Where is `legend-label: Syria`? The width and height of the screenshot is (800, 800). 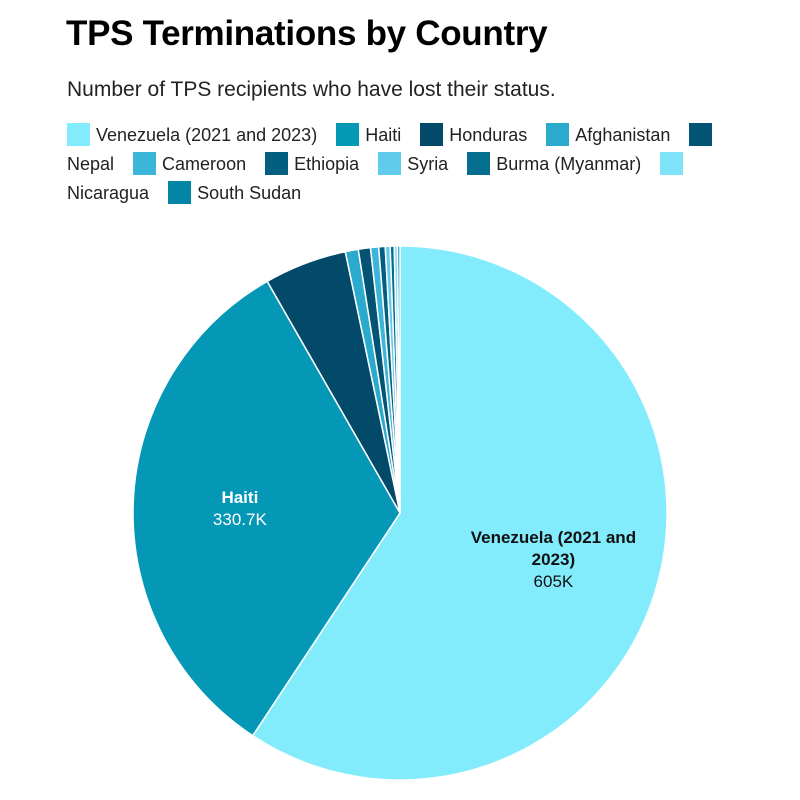
legend-label: Syria is located at coordinates (428, 164).